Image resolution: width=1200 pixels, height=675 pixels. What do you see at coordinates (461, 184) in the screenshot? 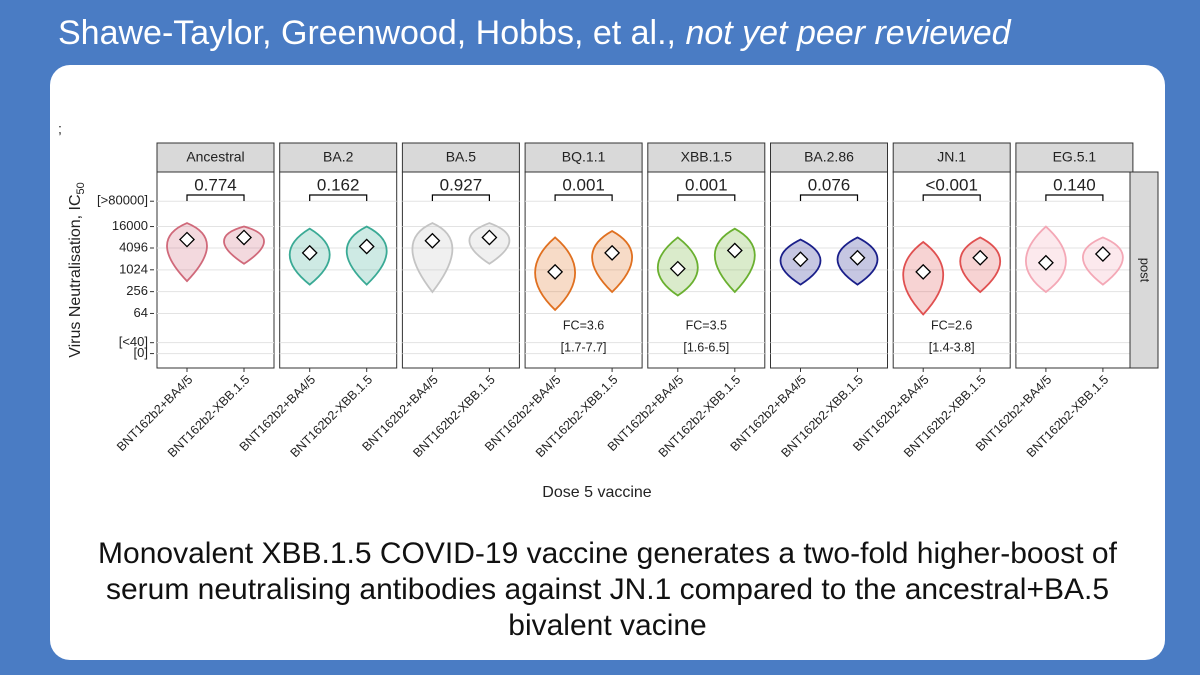
I see `p-value: 0.927` at bounding box center [461, 184].